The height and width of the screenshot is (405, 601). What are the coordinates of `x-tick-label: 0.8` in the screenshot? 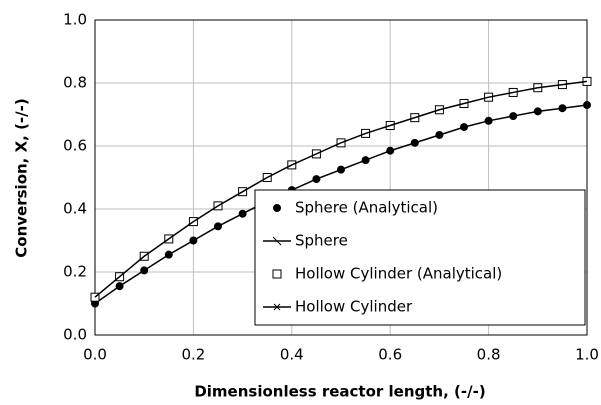 It's located at (489, 355).